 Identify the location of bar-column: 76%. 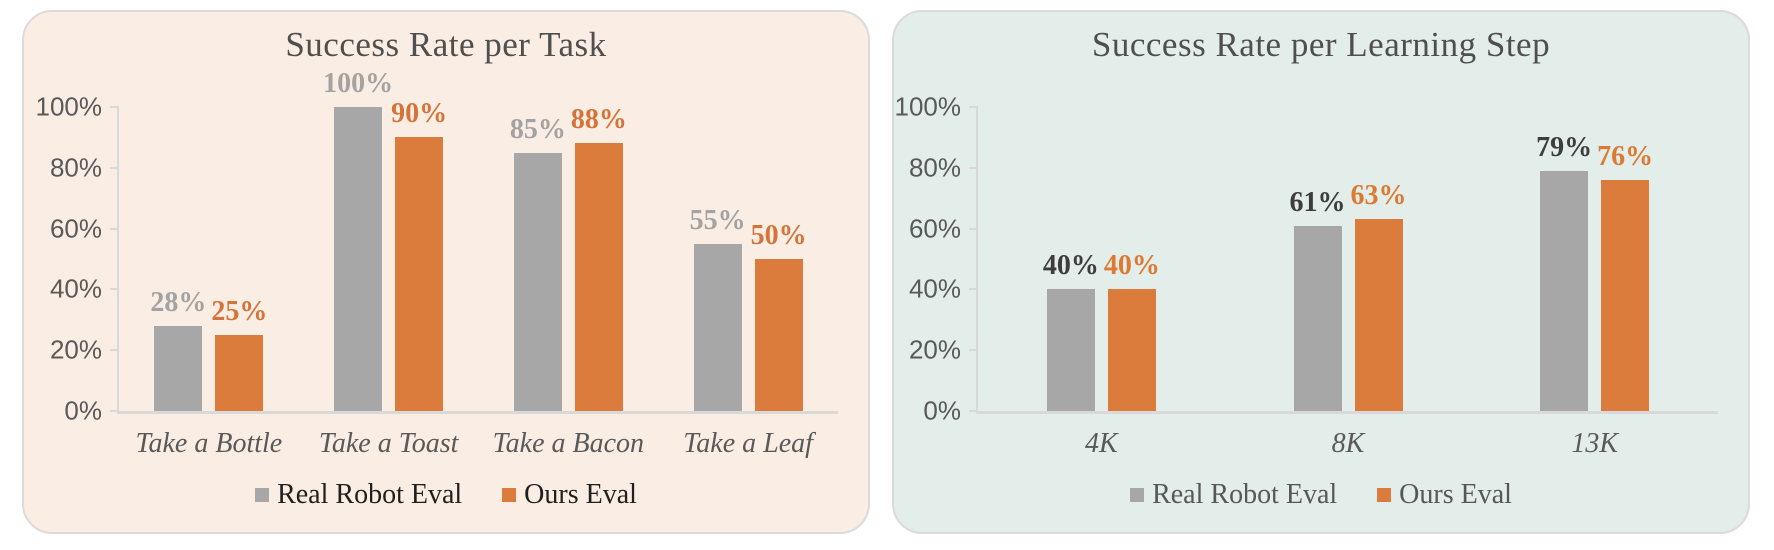
(1625, 259).